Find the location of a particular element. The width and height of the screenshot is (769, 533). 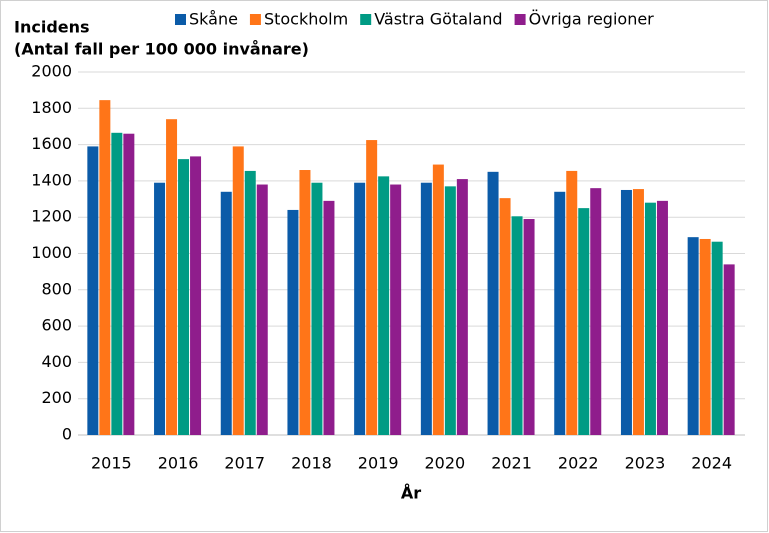

legend-label: Skåne is located at coordinates (213, 19).